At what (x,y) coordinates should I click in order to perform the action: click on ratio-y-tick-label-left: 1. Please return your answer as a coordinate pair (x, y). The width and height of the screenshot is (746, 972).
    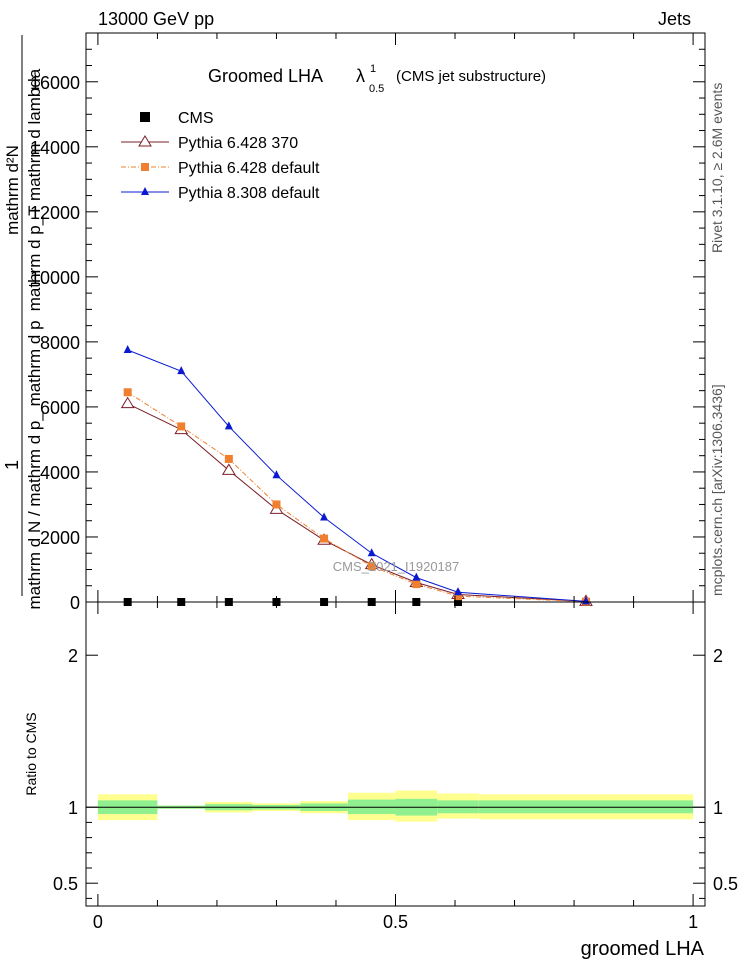
    Looking at the image, I should click on (73, 808).